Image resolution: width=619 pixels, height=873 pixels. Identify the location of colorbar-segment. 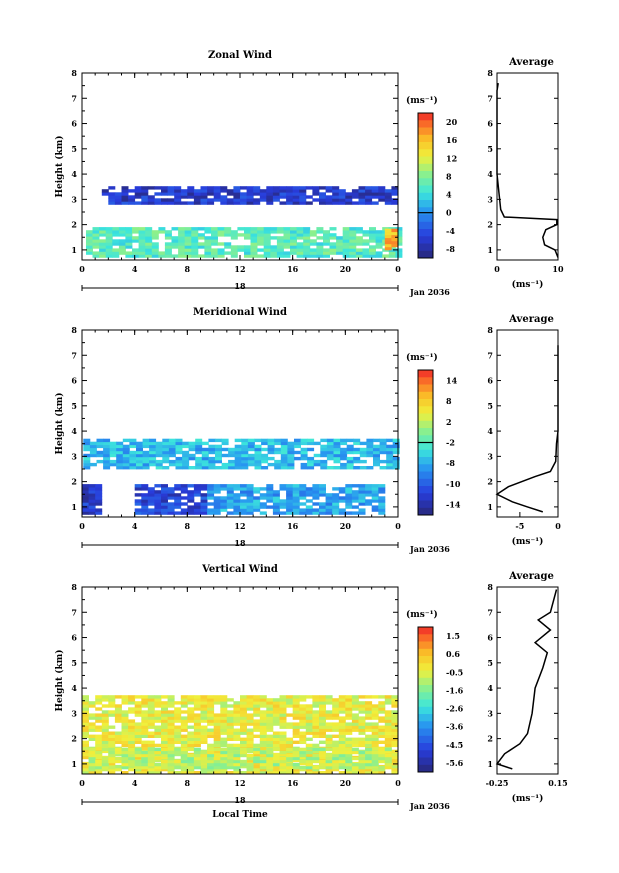
(425, 761).